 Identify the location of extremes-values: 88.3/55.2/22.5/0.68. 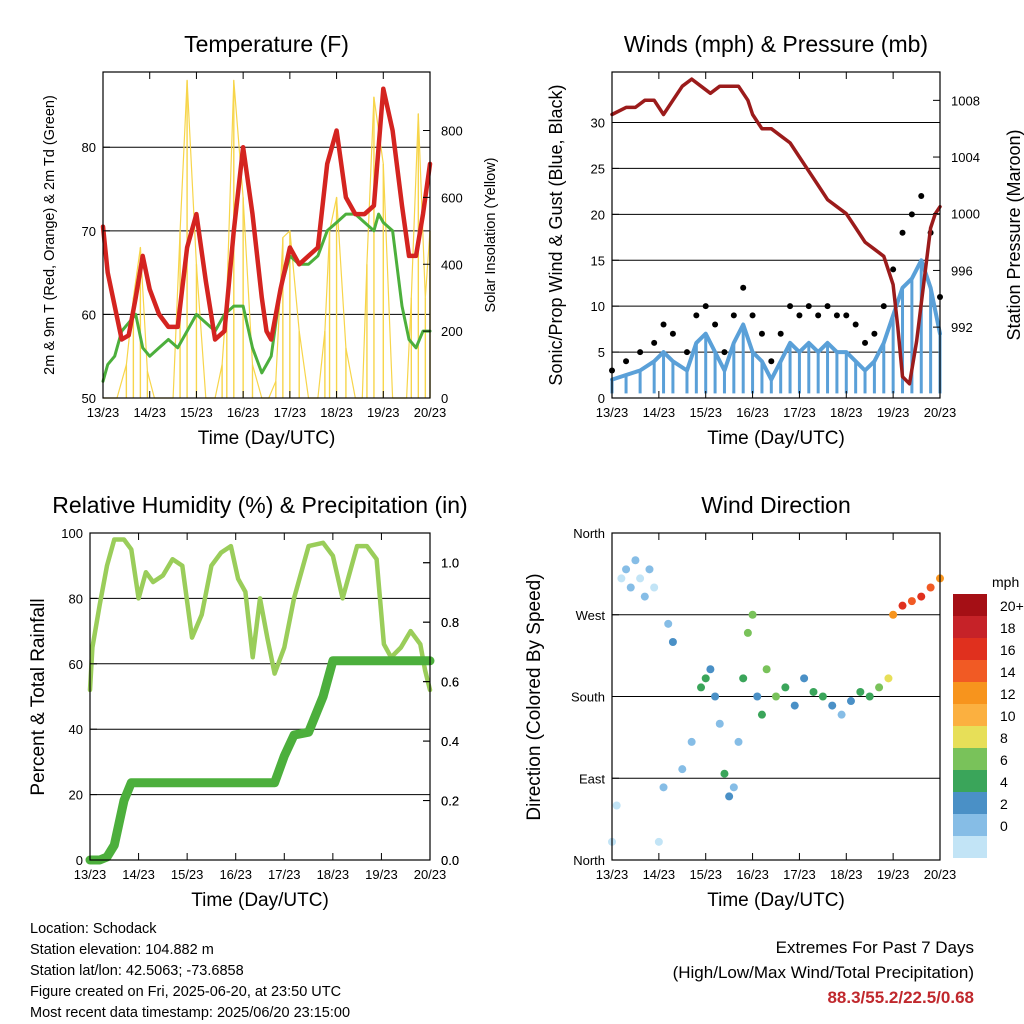
(900, 997).